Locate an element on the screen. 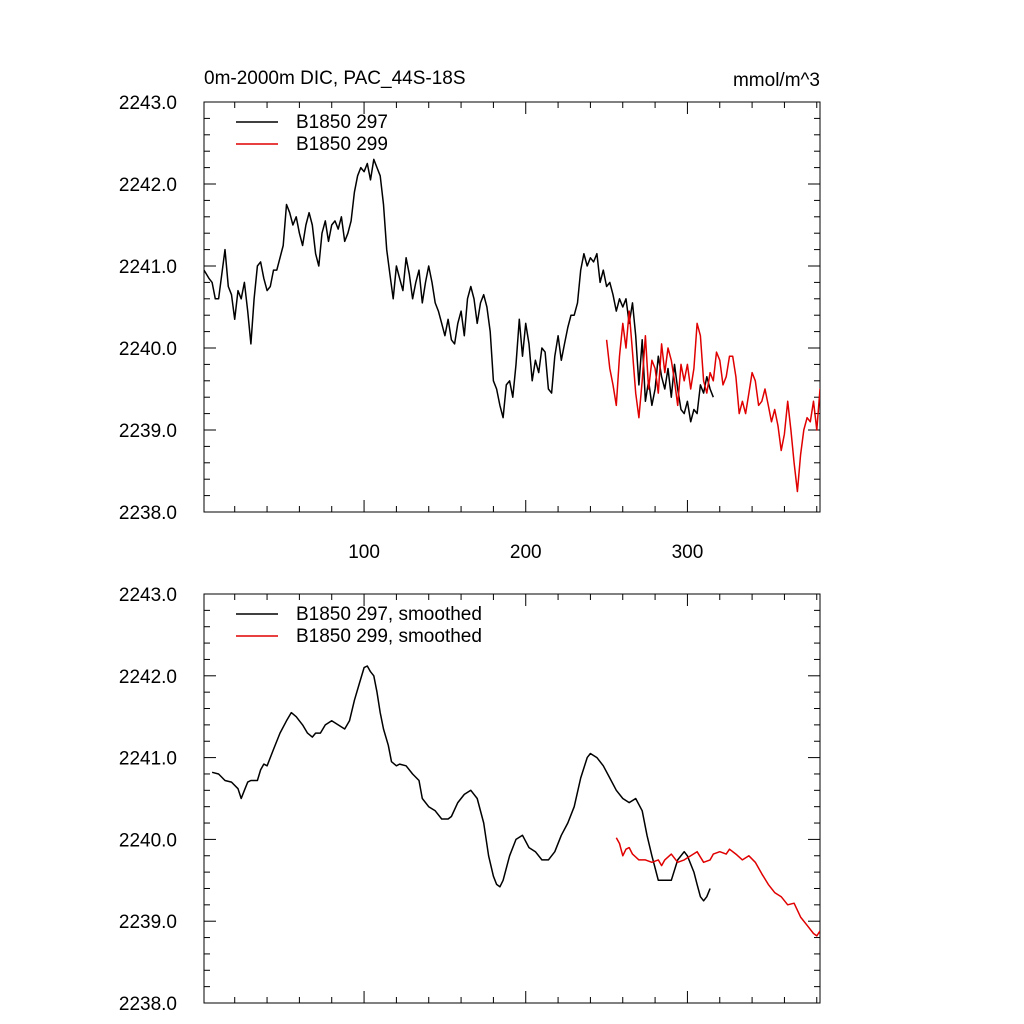 The height and width of the screenshot is (1024, 1024). x-tick-label: 100 is located at coordinates (364, 552).